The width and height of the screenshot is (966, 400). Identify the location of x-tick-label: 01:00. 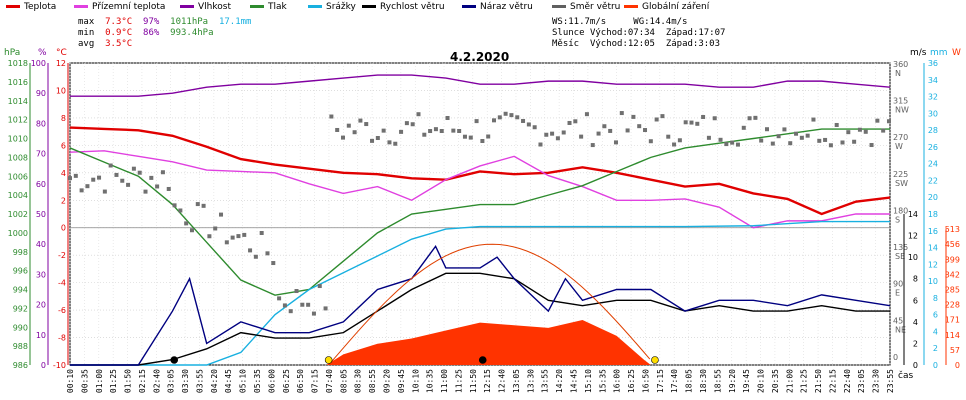
(99, 381).